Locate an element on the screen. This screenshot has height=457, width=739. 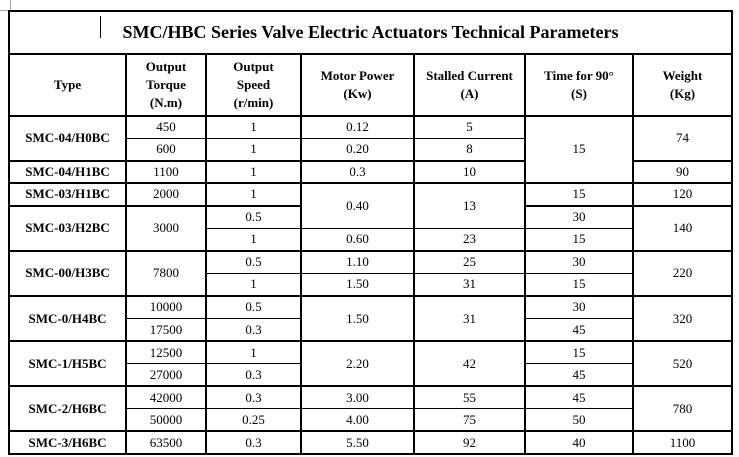
current-cell: 5 is located at coordinates (469, 126).